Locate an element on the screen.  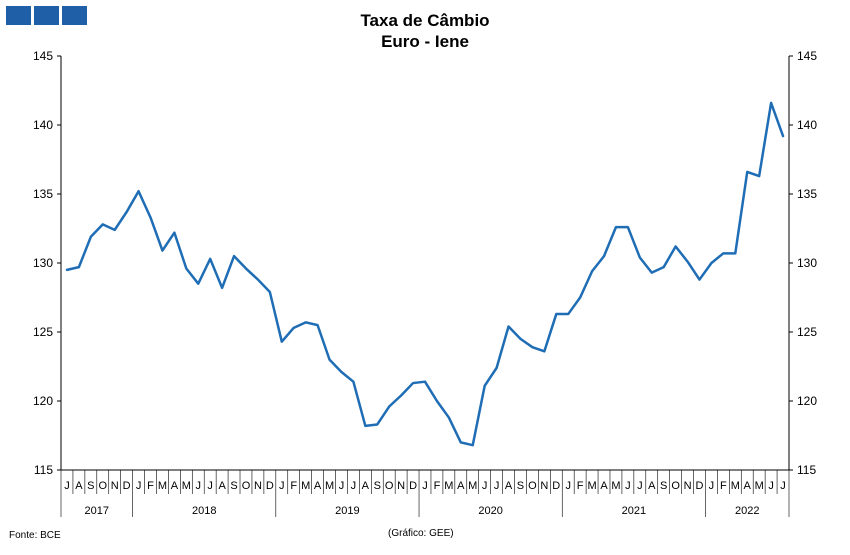
x-tick-label-year: 2019 is located at coordinates (347, 511).